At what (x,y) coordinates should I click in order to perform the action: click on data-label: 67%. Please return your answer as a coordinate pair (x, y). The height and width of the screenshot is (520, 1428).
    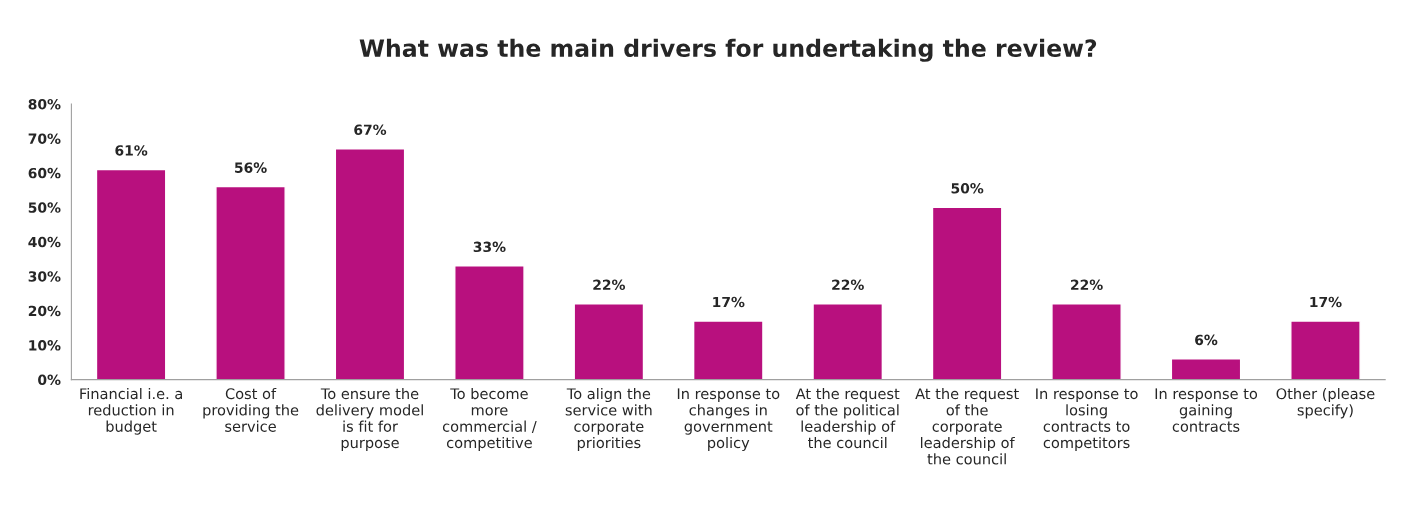
    Looking at the image, I should click on (370, 129).